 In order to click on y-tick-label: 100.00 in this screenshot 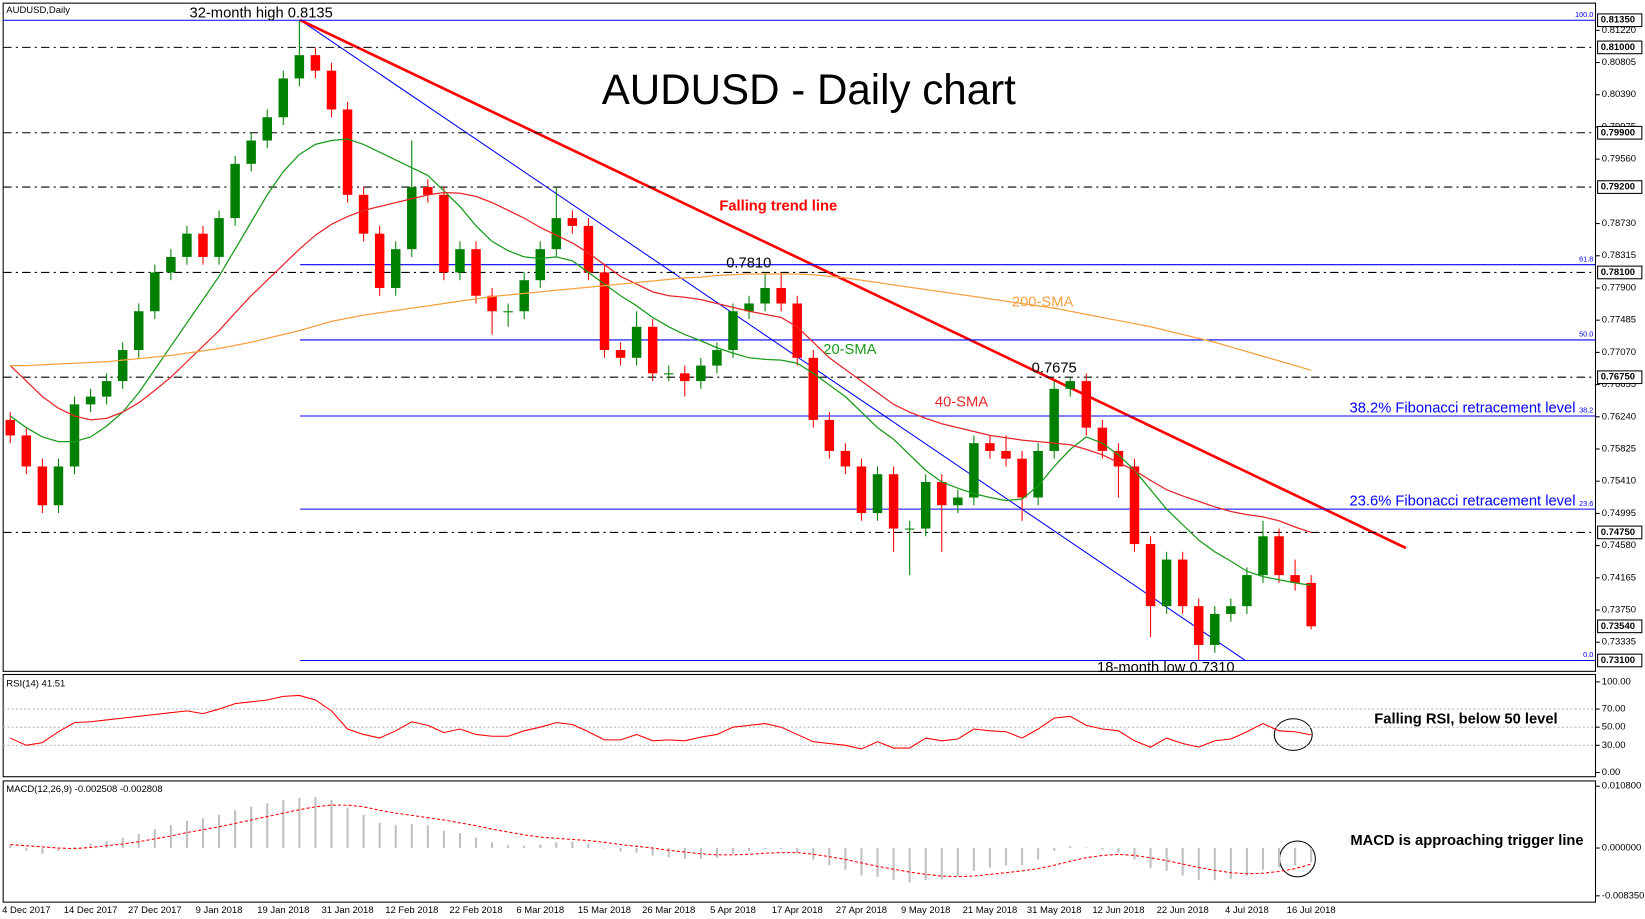, I will do `click(1616, 681)`.